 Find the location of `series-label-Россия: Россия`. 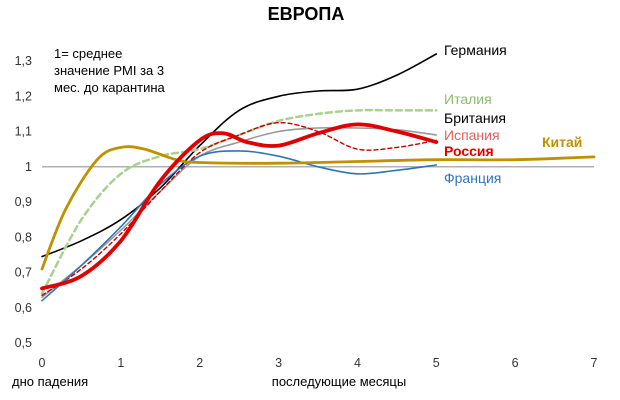

series-label-Россия: Россия is located at coordinates (469, 151).